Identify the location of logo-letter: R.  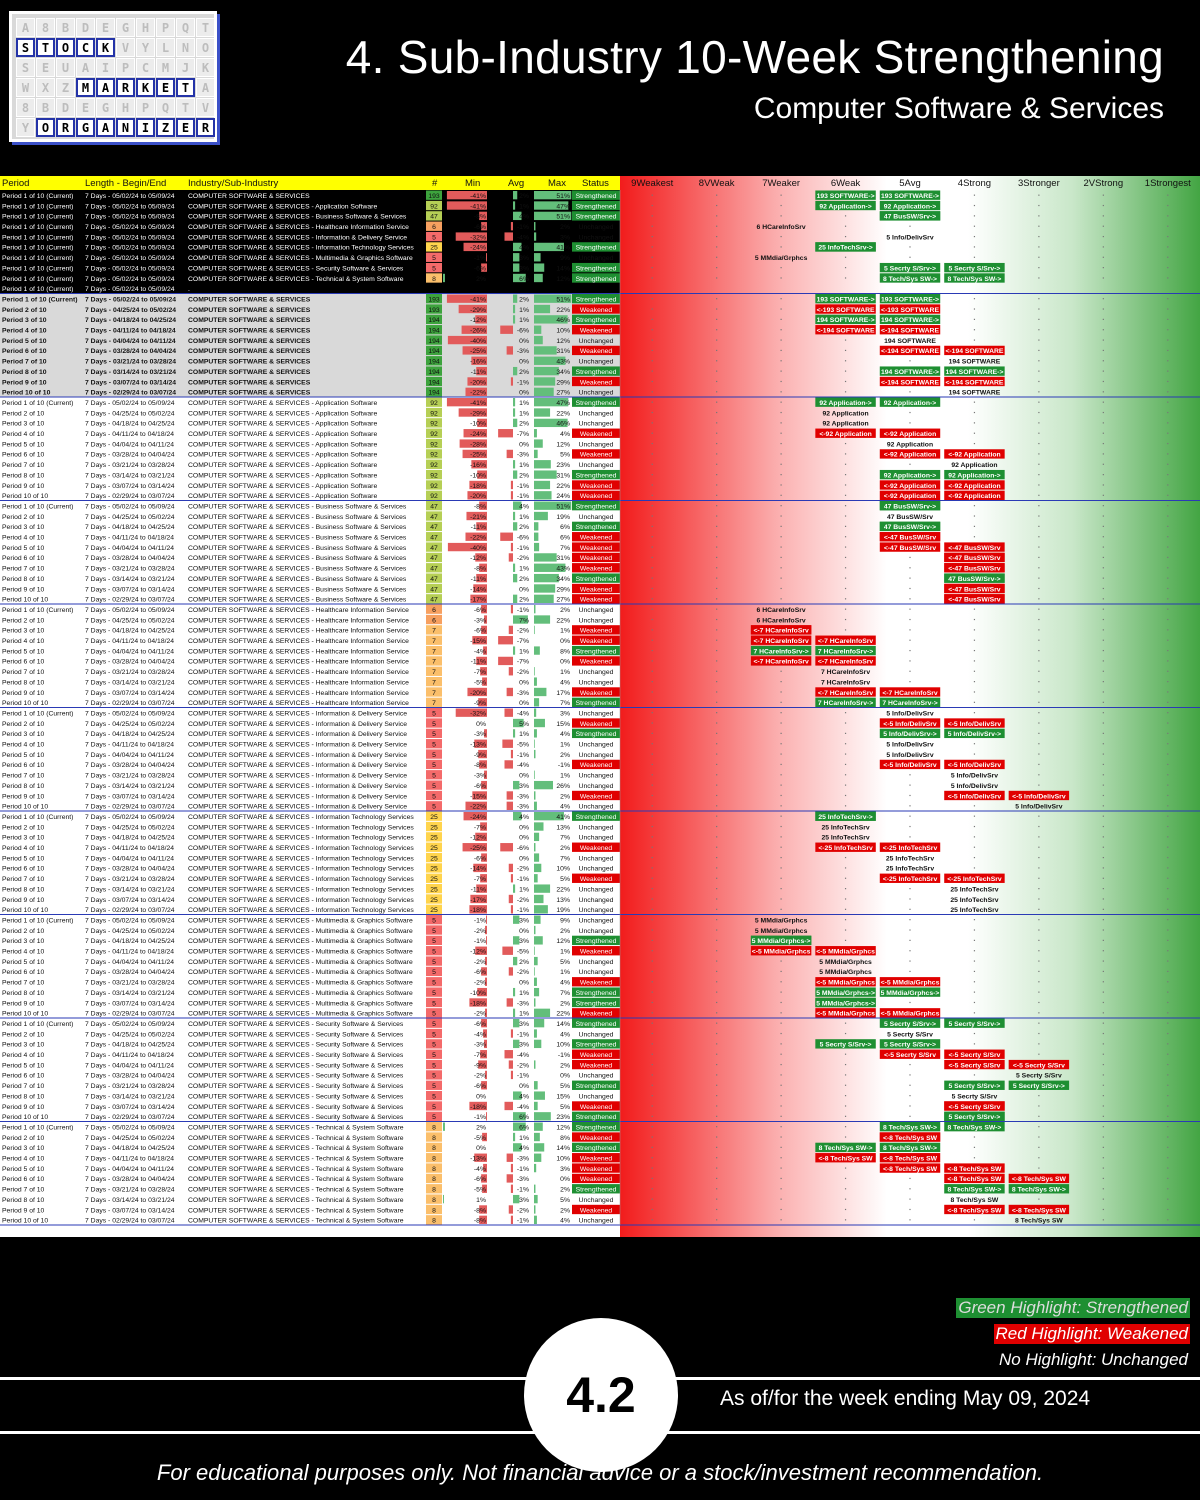
(65, 127).